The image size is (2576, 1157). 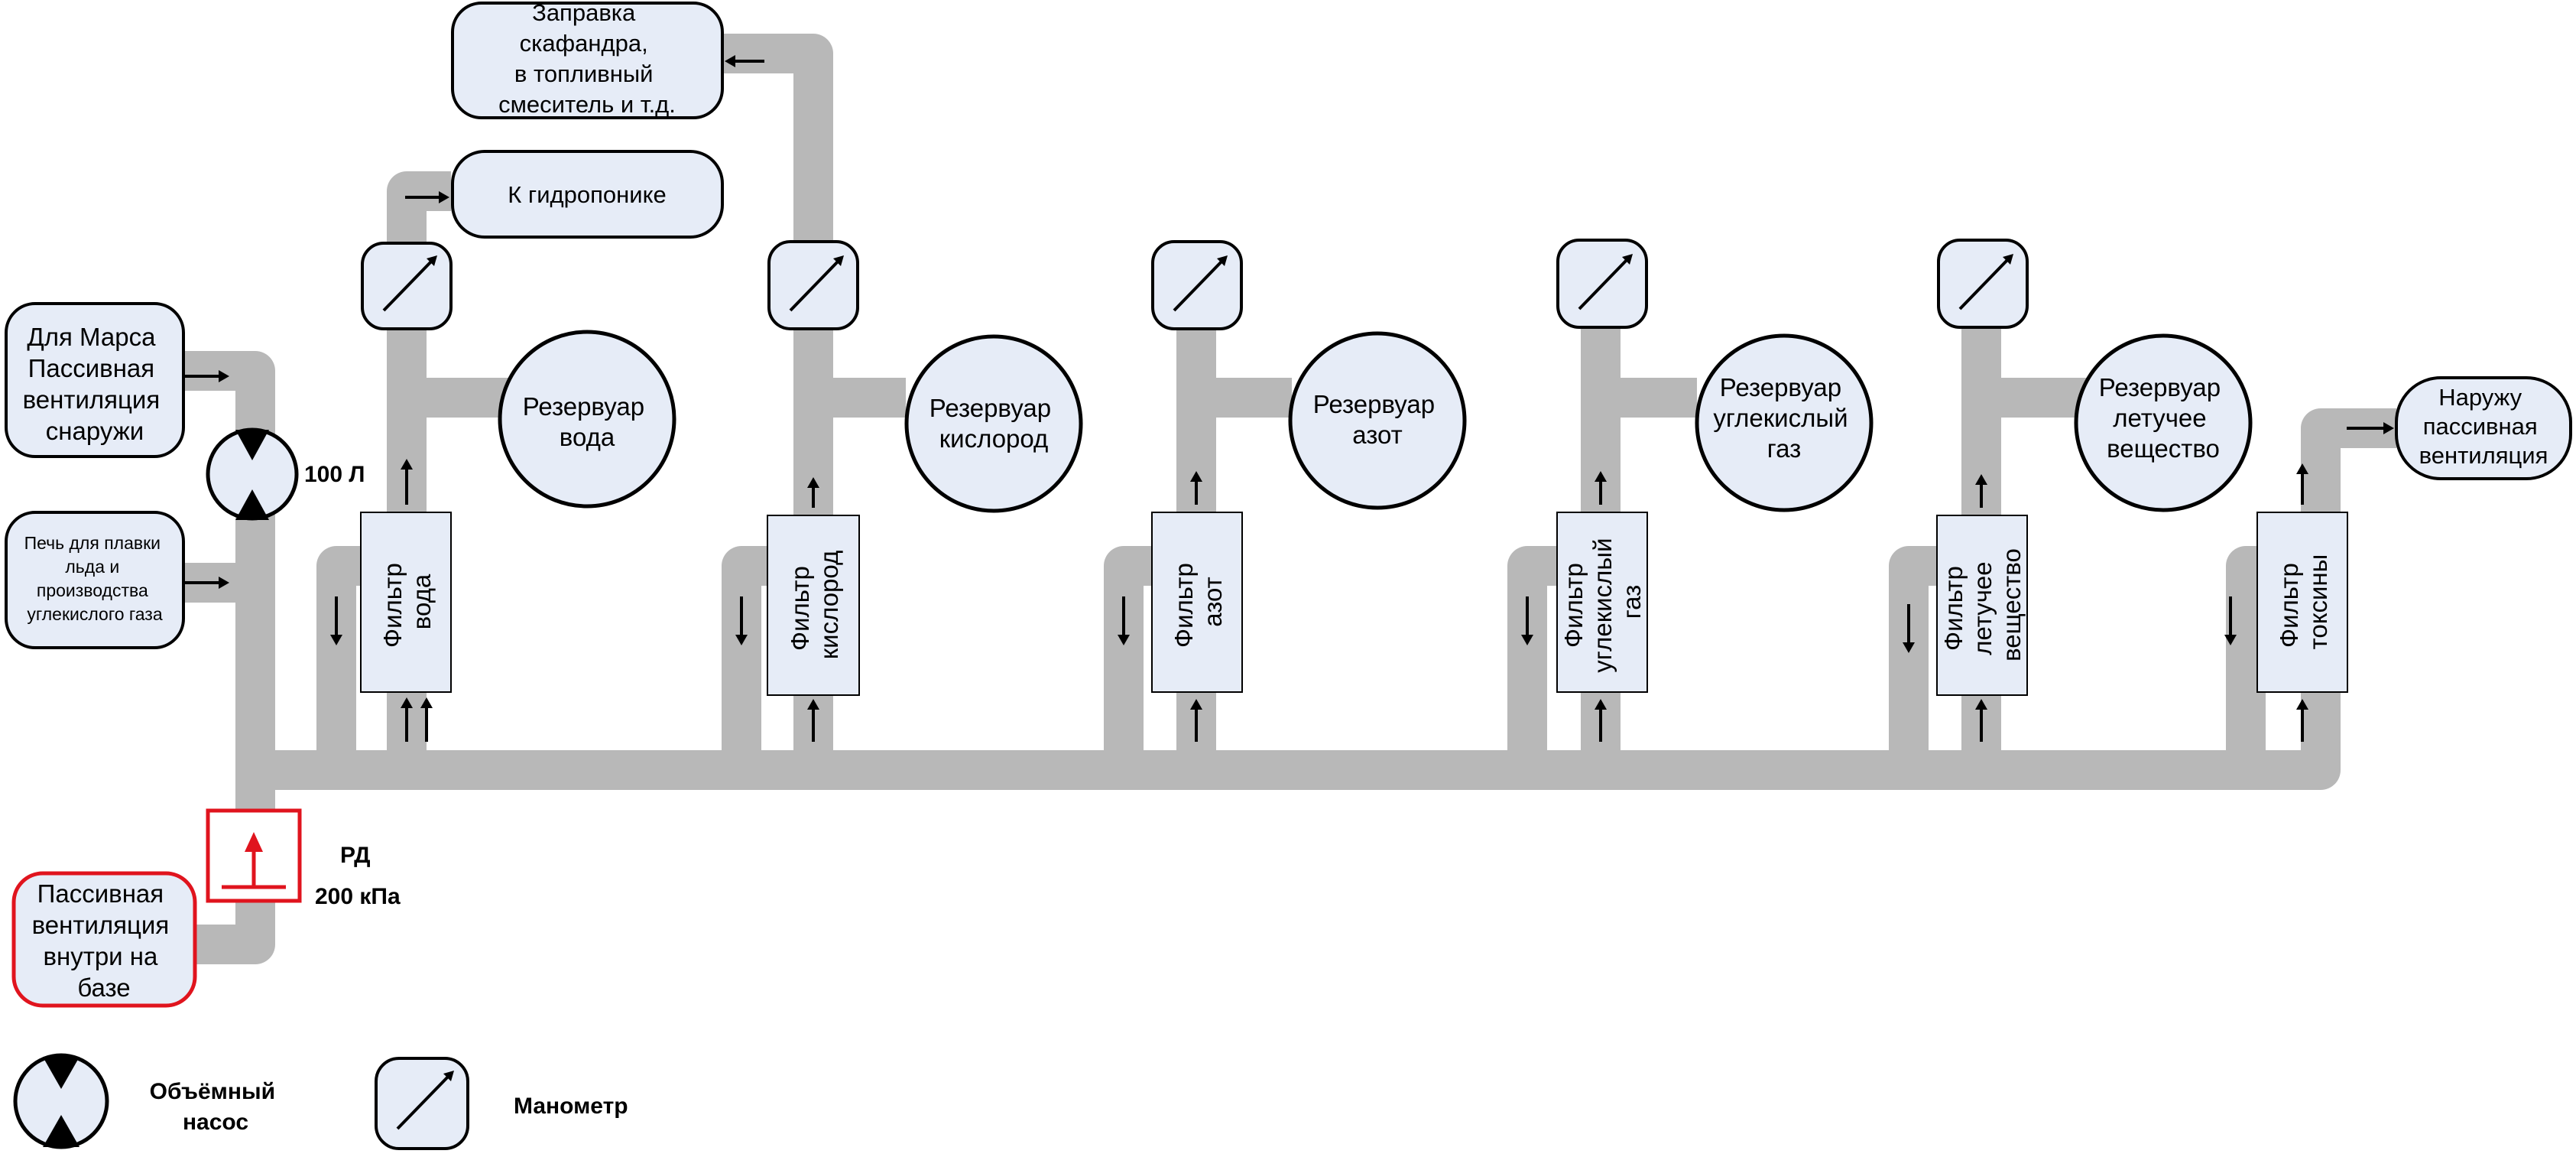 I want to click on source-inside-vent: Пассивная вентиляция внутри на базе, so click(x=104, y=939).